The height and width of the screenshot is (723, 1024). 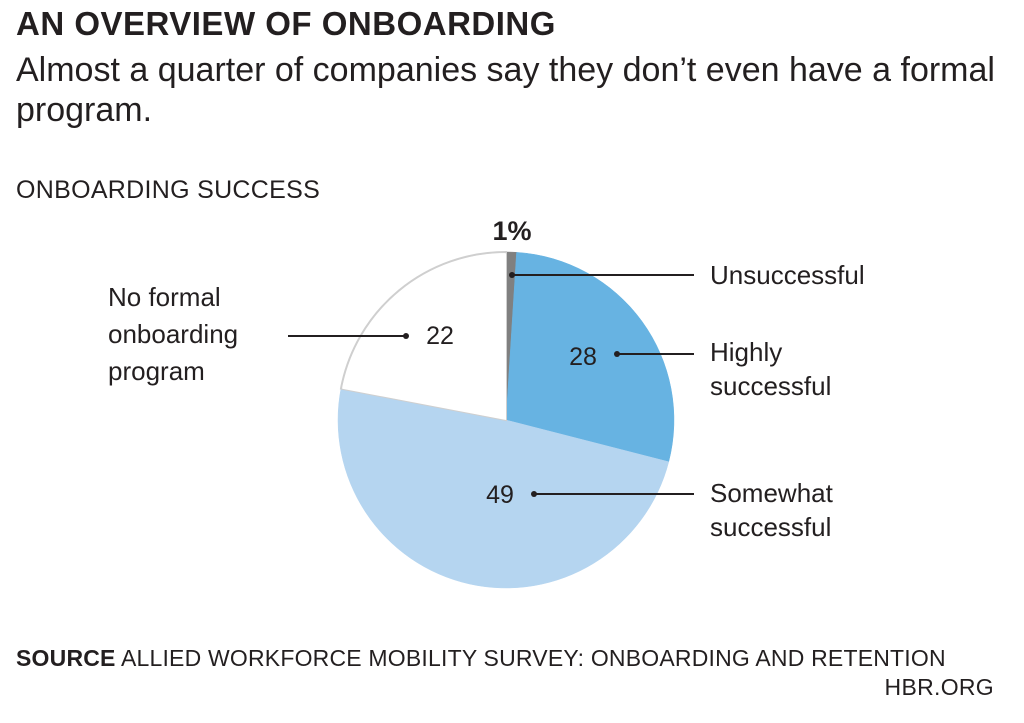 What do you see at coordinates (440, 336) in the screenshot?
I see `value-label-no-formal-program: 22` at bounding box center [440, 336].